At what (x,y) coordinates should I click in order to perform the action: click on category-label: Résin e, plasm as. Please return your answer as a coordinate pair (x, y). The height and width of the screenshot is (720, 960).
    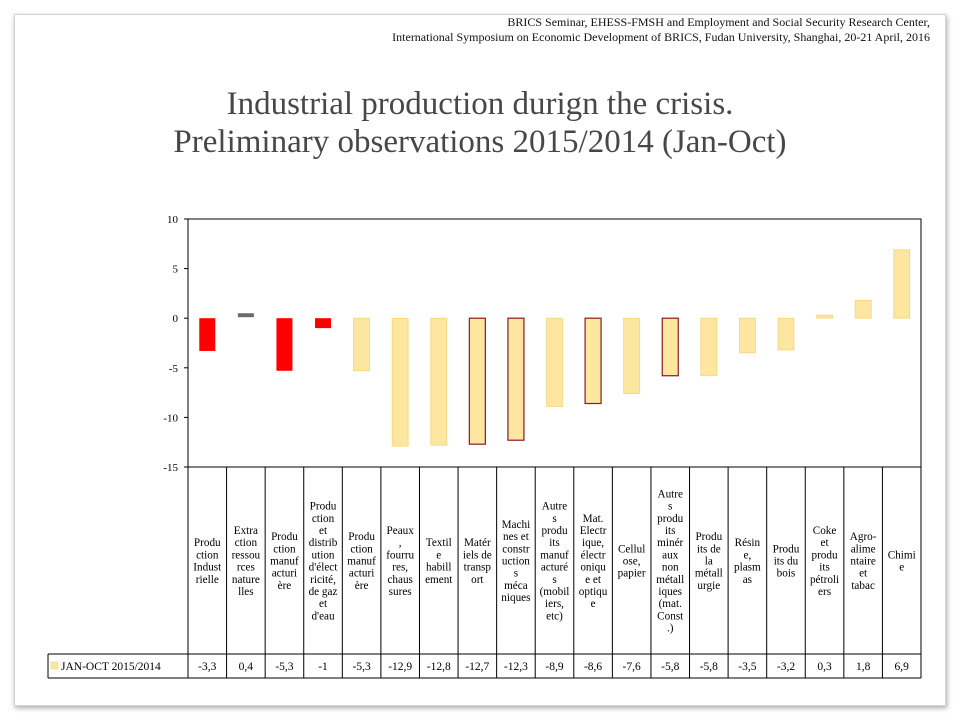
    Looking at the image, I should click on (747, 561).